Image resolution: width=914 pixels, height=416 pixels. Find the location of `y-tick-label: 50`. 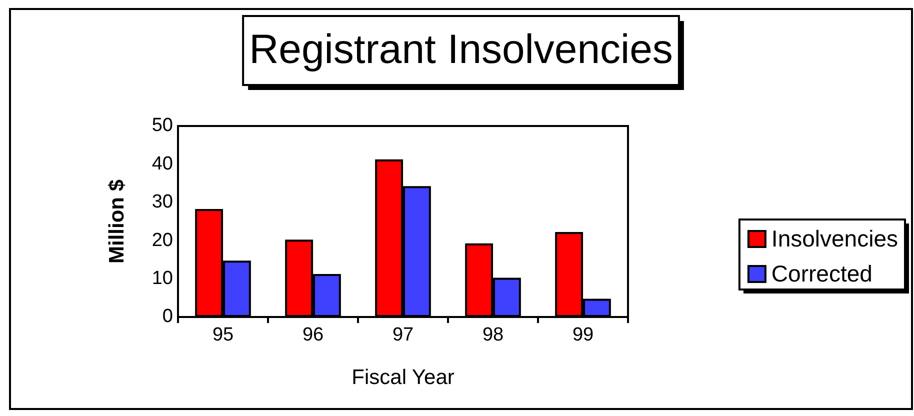

y-tick-label: 50 is located at coordinates (162, 125).